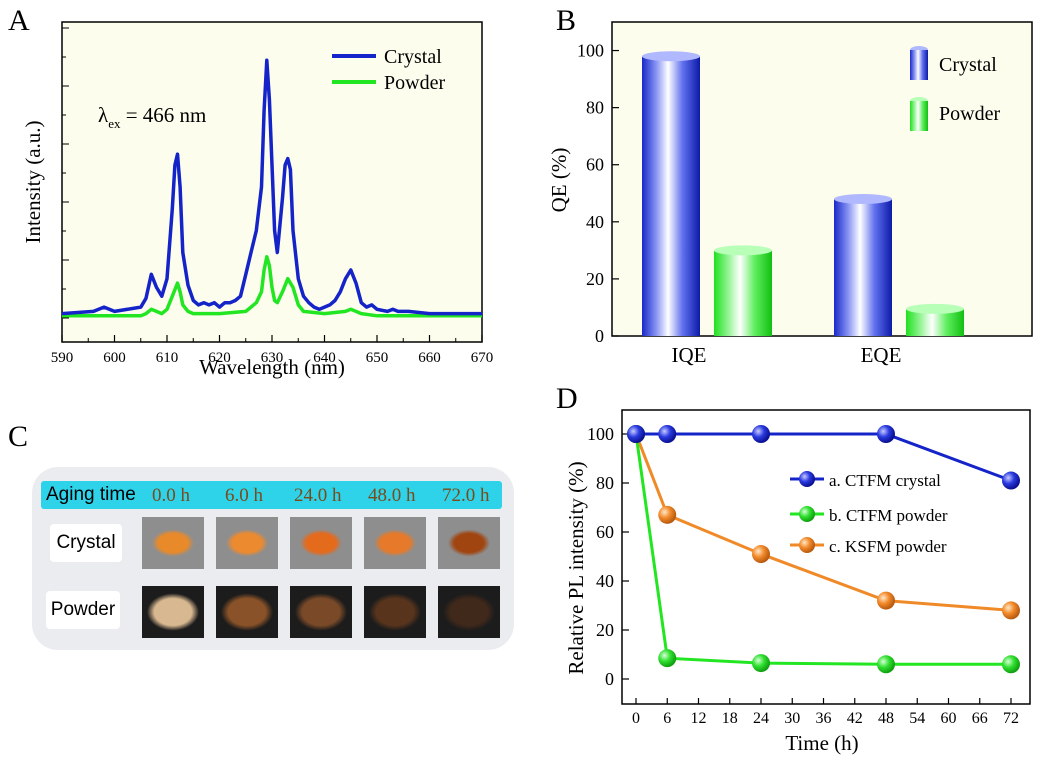 The image size is (1054, 764). What do you see at coordinates (429, 358) in the screenshot?
I see `chart-a-xtick-label: 660` at bounding box center [429, 358].